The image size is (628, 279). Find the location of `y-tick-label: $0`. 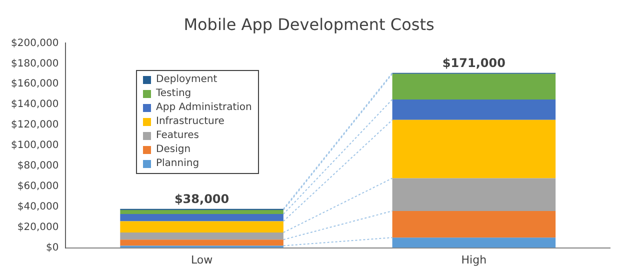

y-tick-label: $0 is located at coordinates (52, 248).